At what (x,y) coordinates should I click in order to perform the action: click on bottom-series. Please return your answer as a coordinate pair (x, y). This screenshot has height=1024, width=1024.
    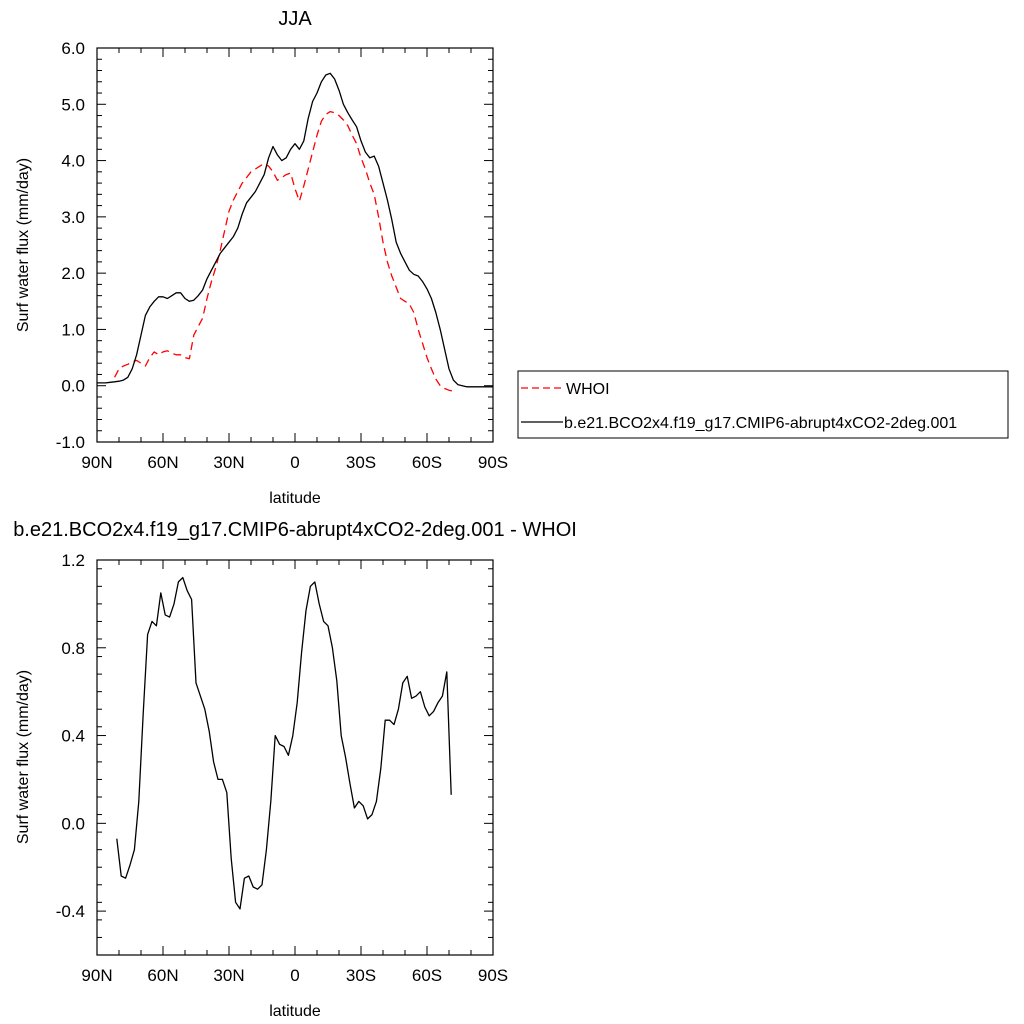
    Looking at the image, I should click on (284, 743).